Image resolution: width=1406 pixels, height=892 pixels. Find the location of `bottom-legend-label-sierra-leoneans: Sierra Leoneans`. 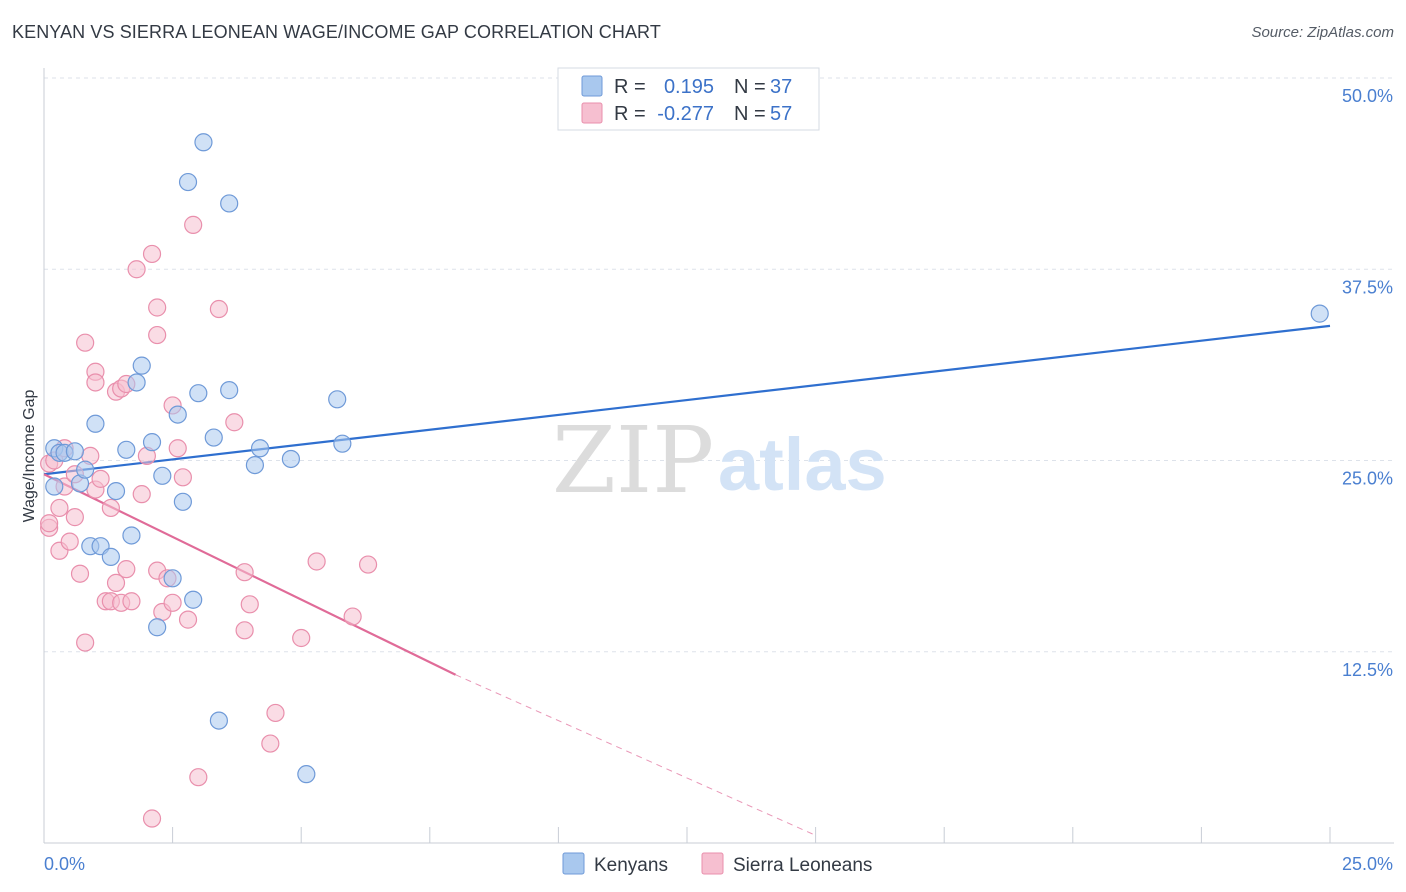

bottom-legend-label-sierra-leoneans: Sierra Leoneans is located at coordinates (802, 865).